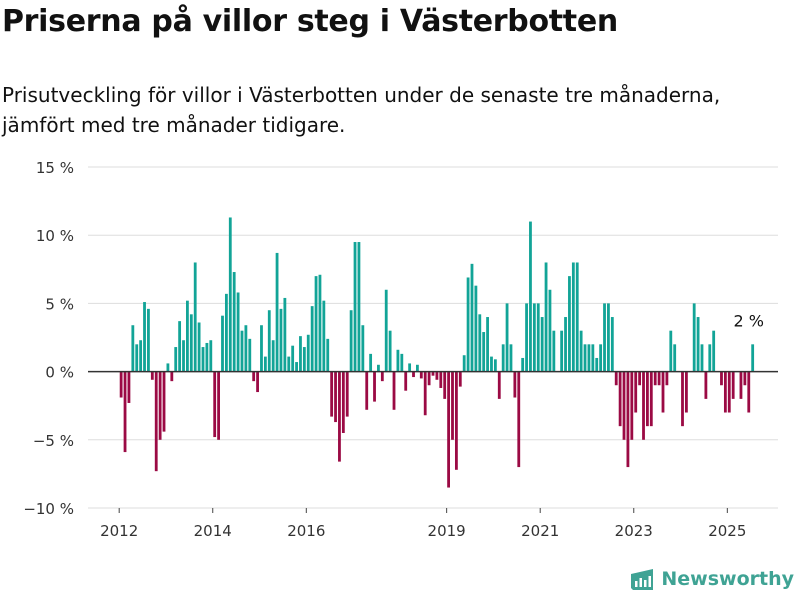 The image size is (800, 600). I want to click on x-axis-ticks: 2012 2014 2016 2019 2021 2023 2025, so click(423, 524).